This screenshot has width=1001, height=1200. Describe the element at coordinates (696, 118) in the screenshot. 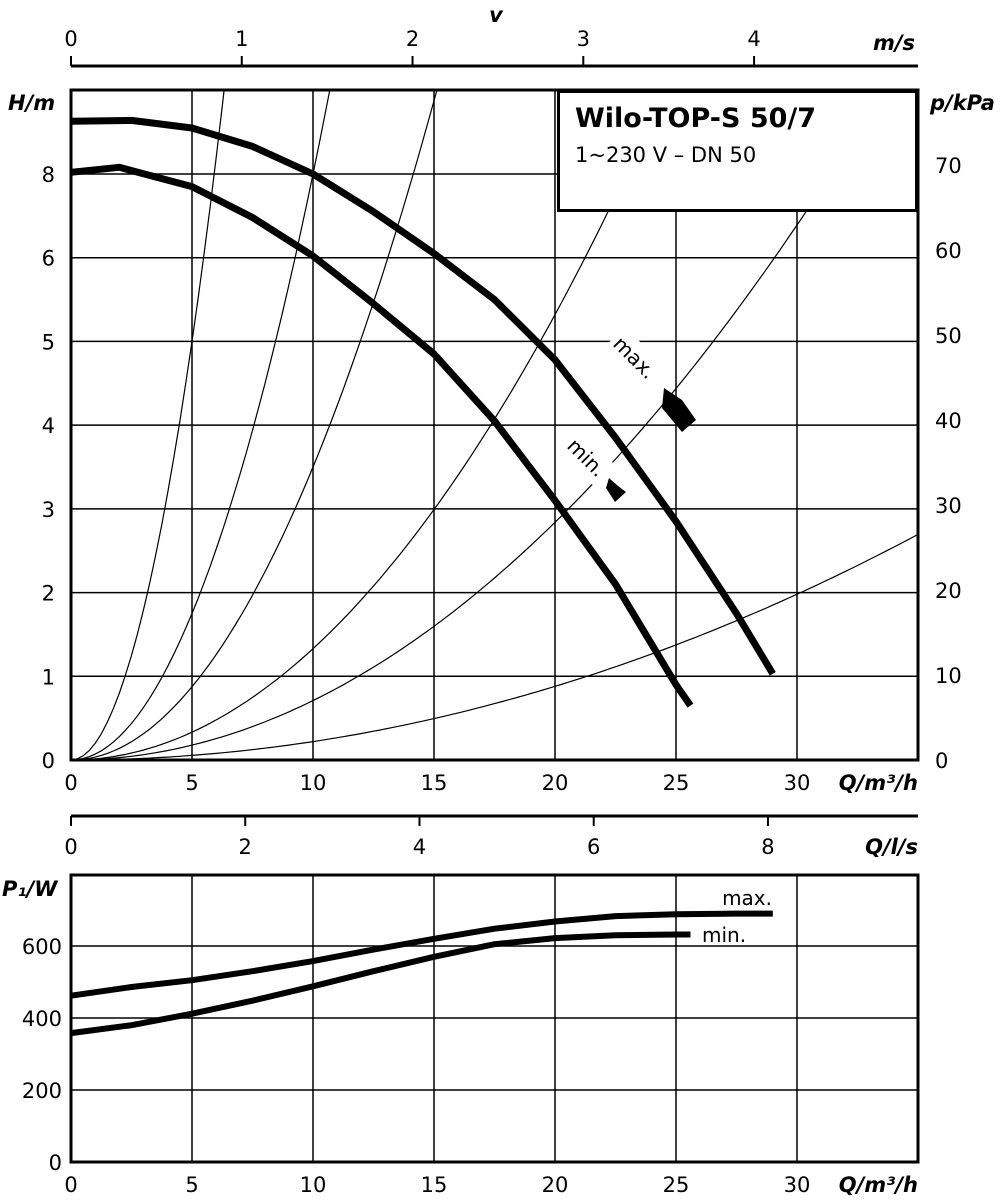

I see `title-model: Wilo-TOP-S 50/7` at that location.